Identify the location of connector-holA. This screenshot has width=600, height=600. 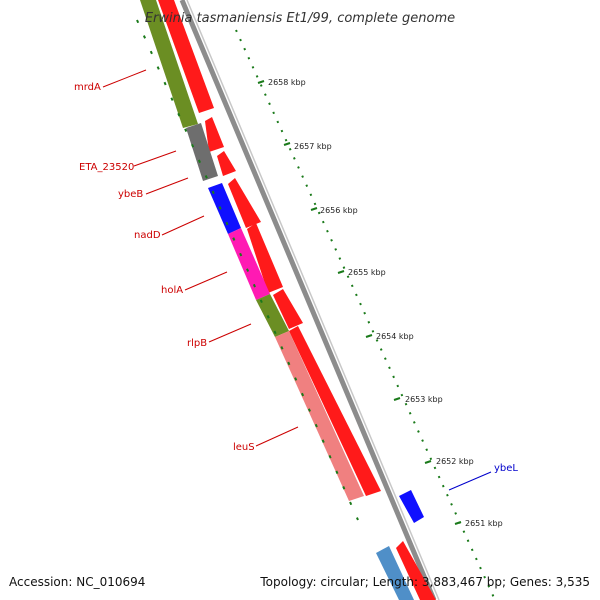
(206, 281).